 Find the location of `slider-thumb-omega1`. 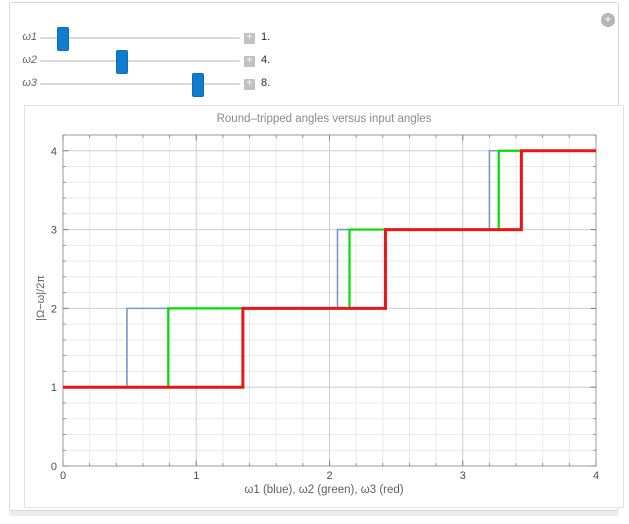

slider-thumb-omega1 is located at coordinates (63, 39).